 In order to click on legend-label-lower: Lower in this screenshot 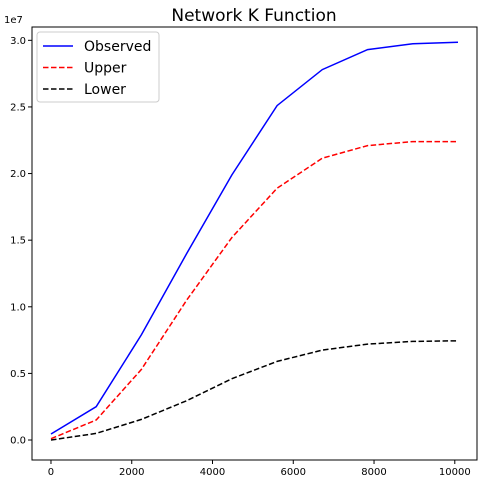, I will do `click(105, 90)`.